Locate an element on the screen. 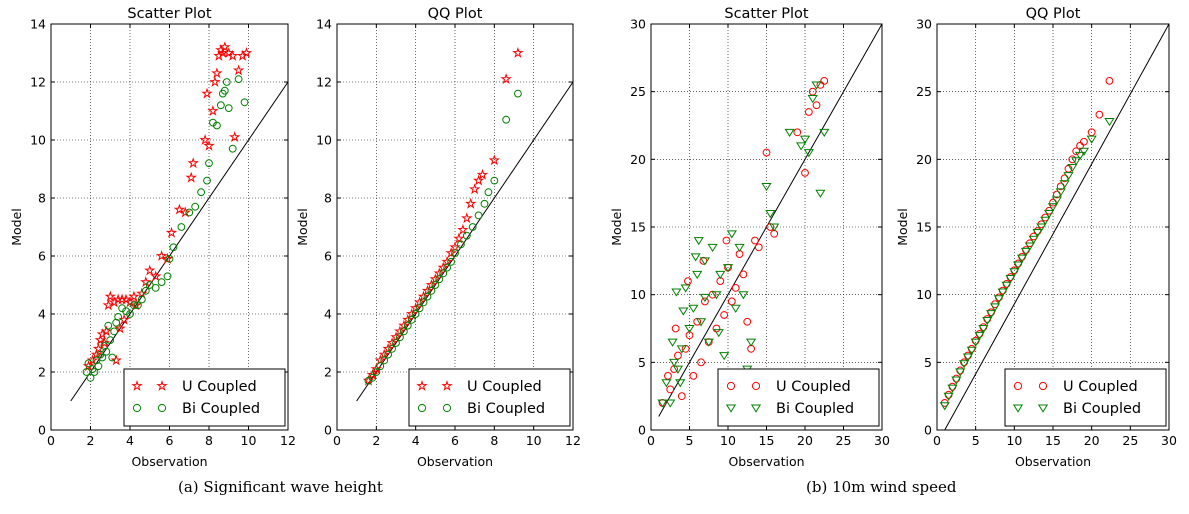 This screenshot has width=1189, height=514. legend-label: U Coupled is located at coordinates (1100, 387).